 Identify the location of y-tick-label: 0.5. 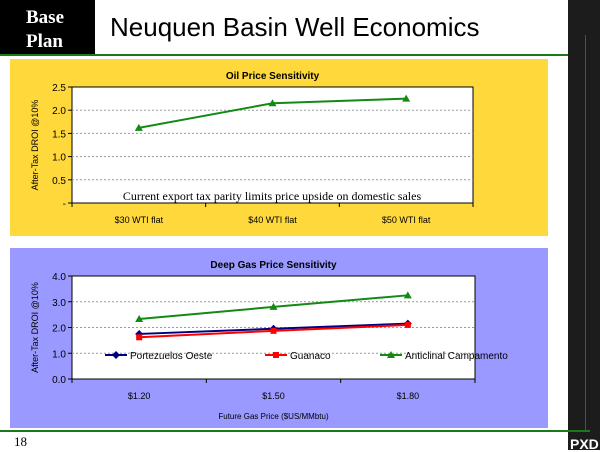
(59, 181).